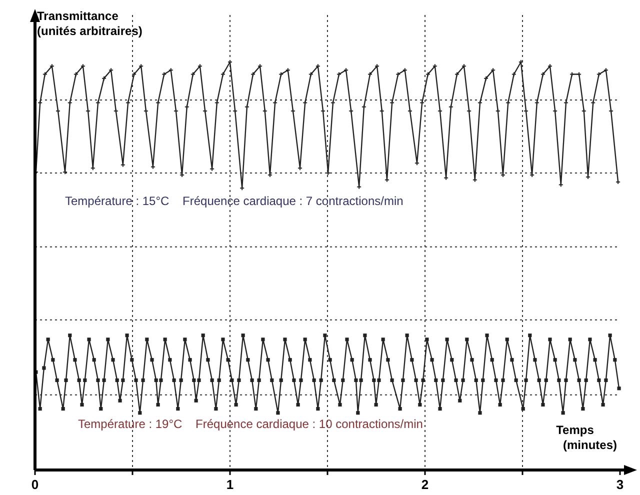 The width and height of the screenshot is (640, 495). What do you see at coordinates (35, 484) in the screenshot?
I see `x-tick-label: 0` at bounding box center [35, 484].